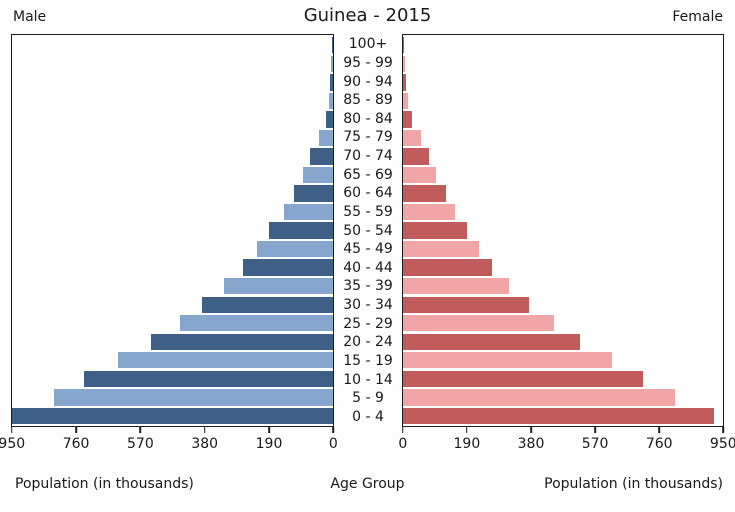  What do you see at coordinates (333, 444) in the screenshot?
I see `male-axis-tick-label-0: 0` at bounding box center [333, 444].